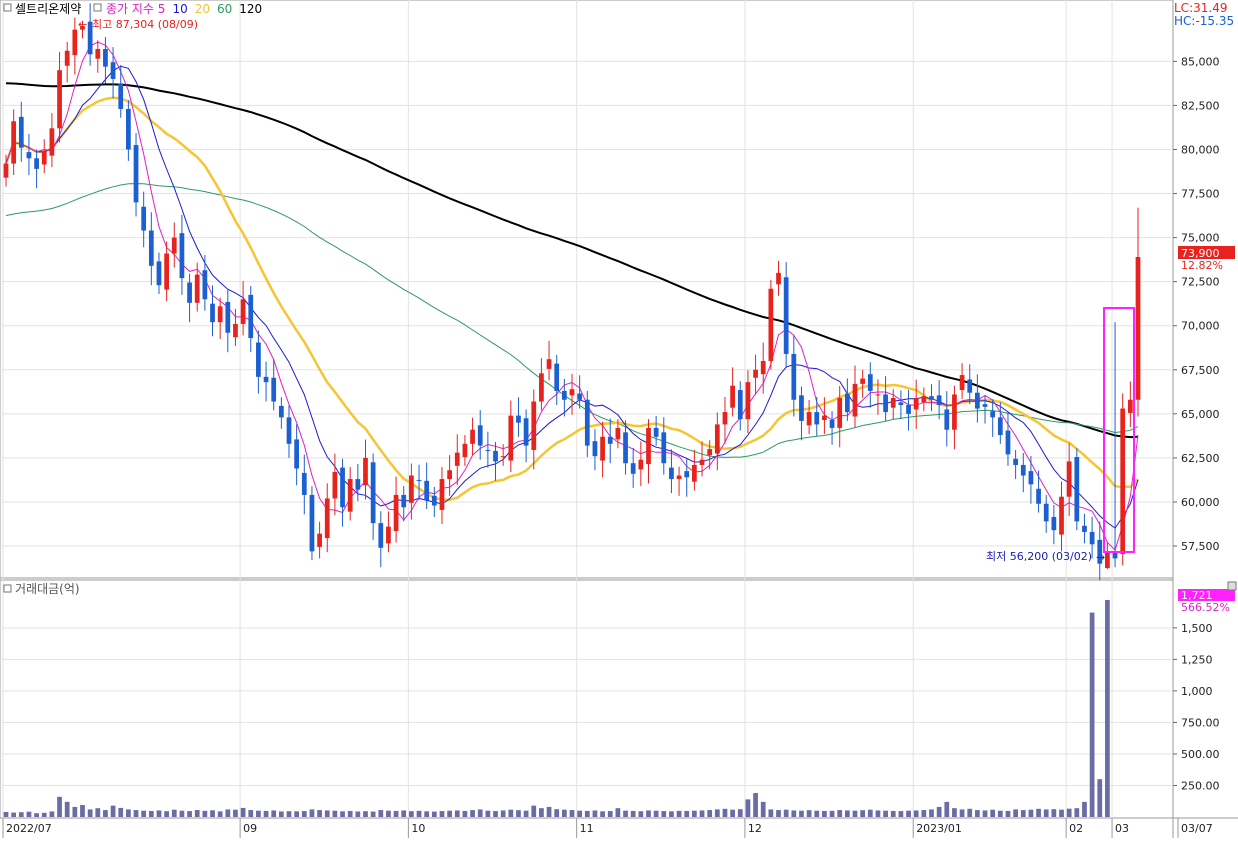  I want to click on volume-tick-label: 1,000, so click(1197, 691).